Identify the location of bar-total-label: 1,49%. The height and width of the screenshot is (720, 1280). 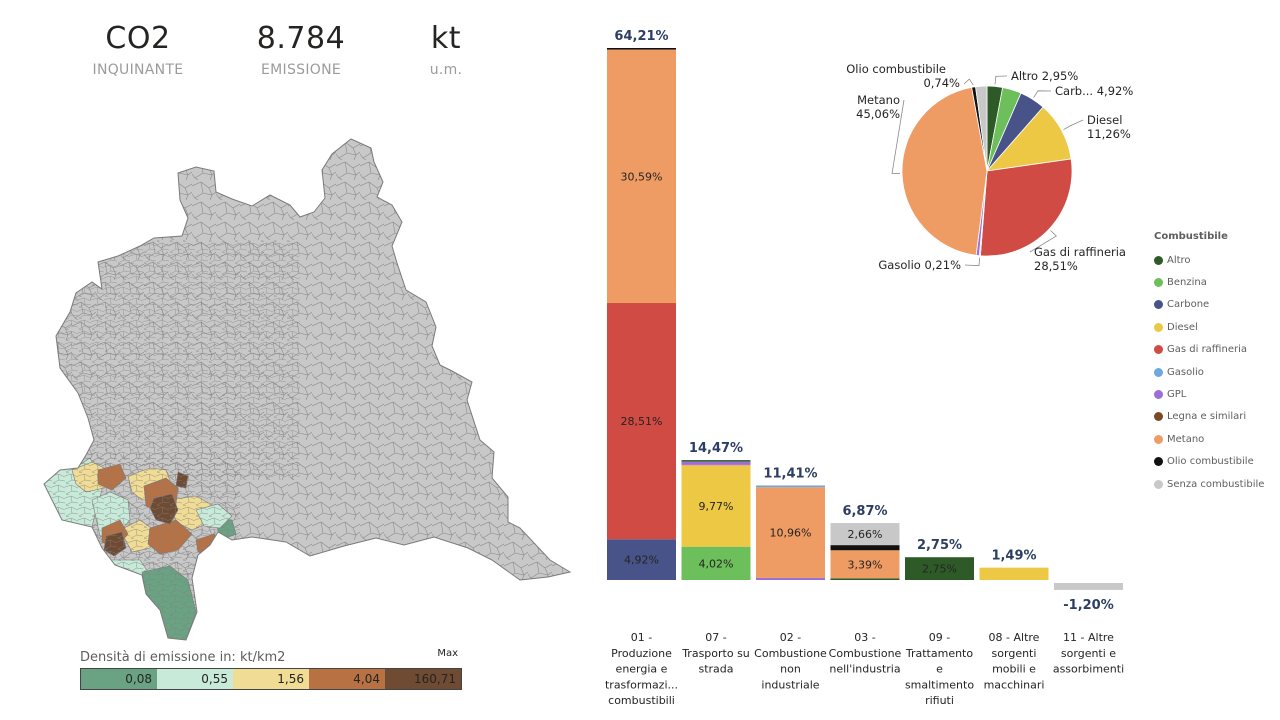
(1013, 556).